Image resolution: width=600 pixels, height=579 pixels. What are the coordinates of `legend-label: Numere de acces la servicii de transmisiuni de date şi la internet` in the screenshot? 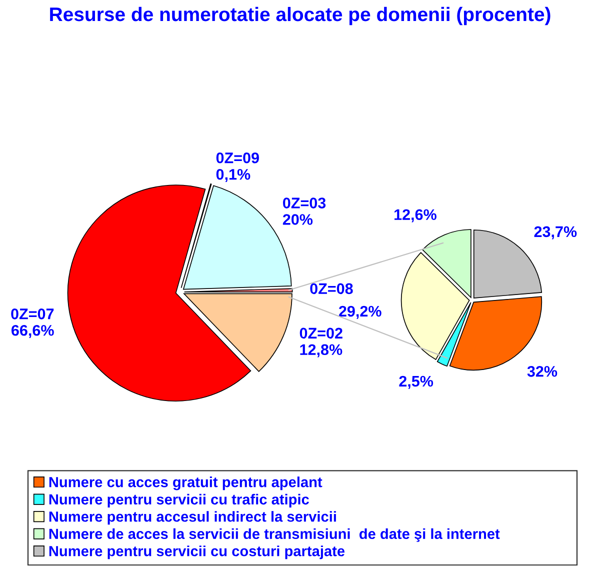 It's located at (274, 535).